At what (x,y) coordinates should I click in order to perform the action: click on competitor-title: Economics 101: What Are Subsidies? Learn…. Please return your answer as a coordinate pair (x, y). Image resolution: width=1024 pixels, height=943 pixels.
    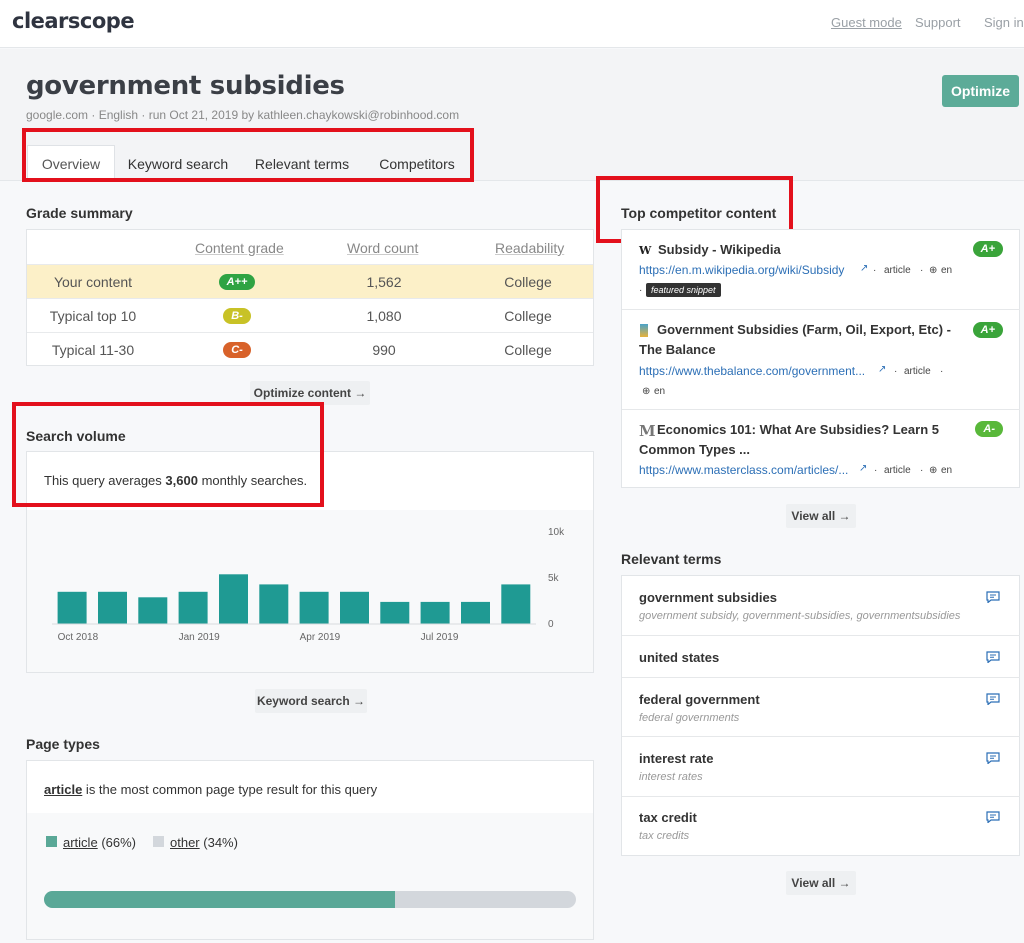
    Looking at the image, I should click on (798, 429).